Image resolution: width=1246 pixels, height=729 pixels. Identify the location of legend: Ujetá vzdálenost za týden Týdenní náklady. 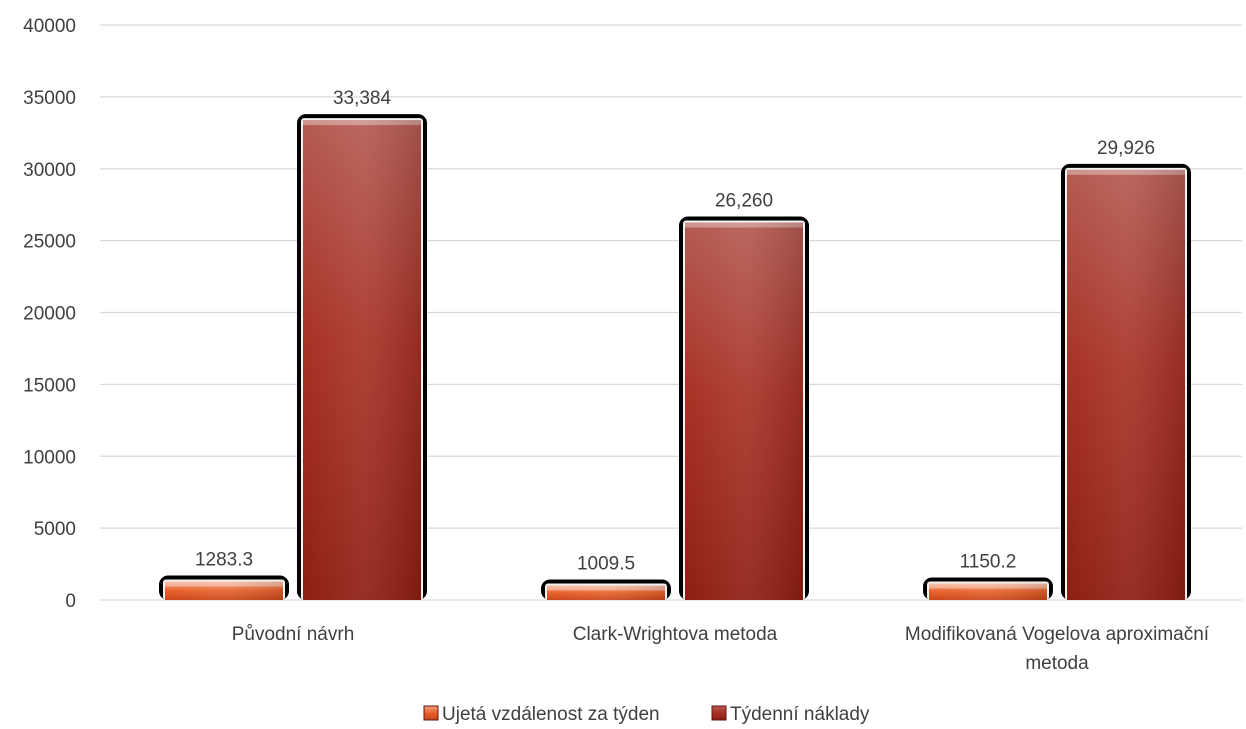
(646, 714).